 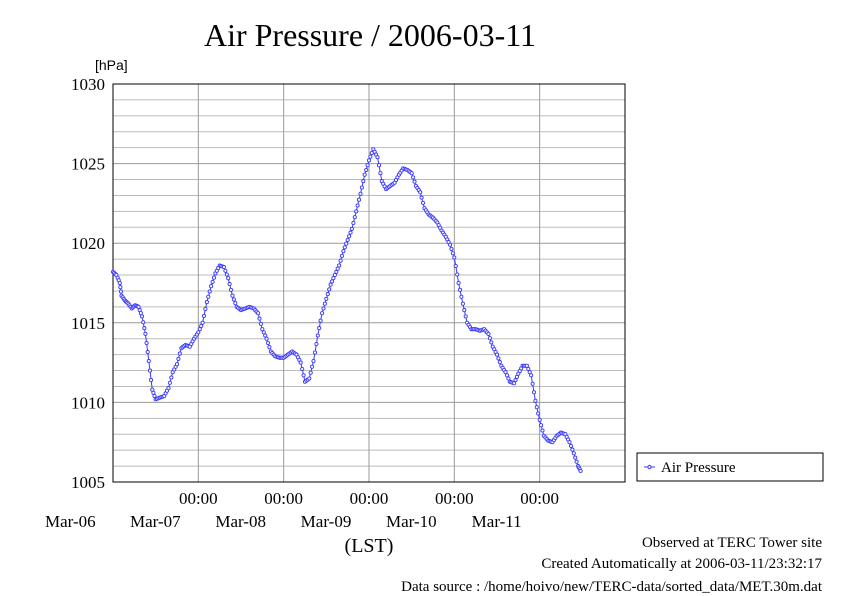 I want to click on y-tick-label: 1020, so click(x=88, y=243).